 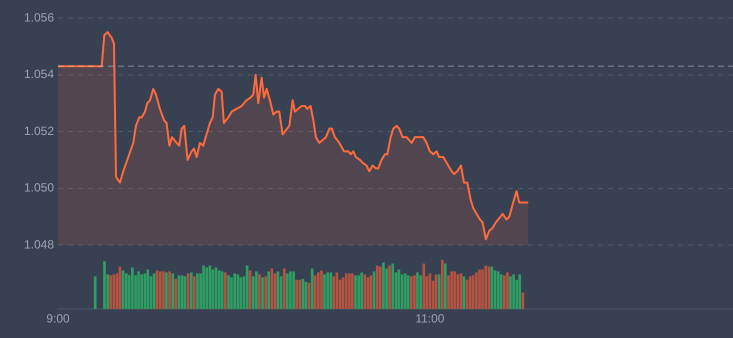 What do you see at coordinates (58, 319) in the screenshot?
I see `x-tick-label: 9:00` at bounding box center [58, 319].